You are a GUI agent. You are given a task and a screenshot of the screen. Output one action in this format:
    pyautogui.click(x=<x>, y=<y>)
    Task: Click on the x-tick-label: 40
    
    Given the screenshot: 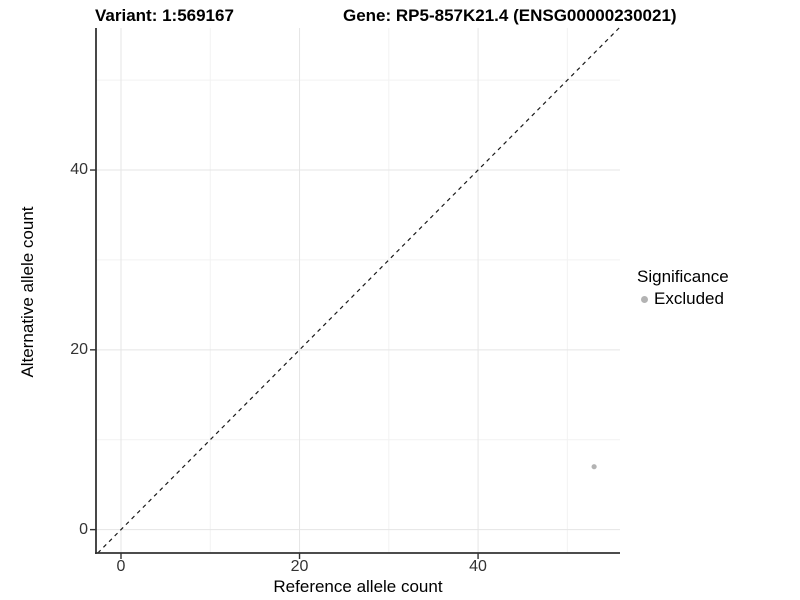 What is the action you would take?
    pyautogui.click(x=478, y=566)
    